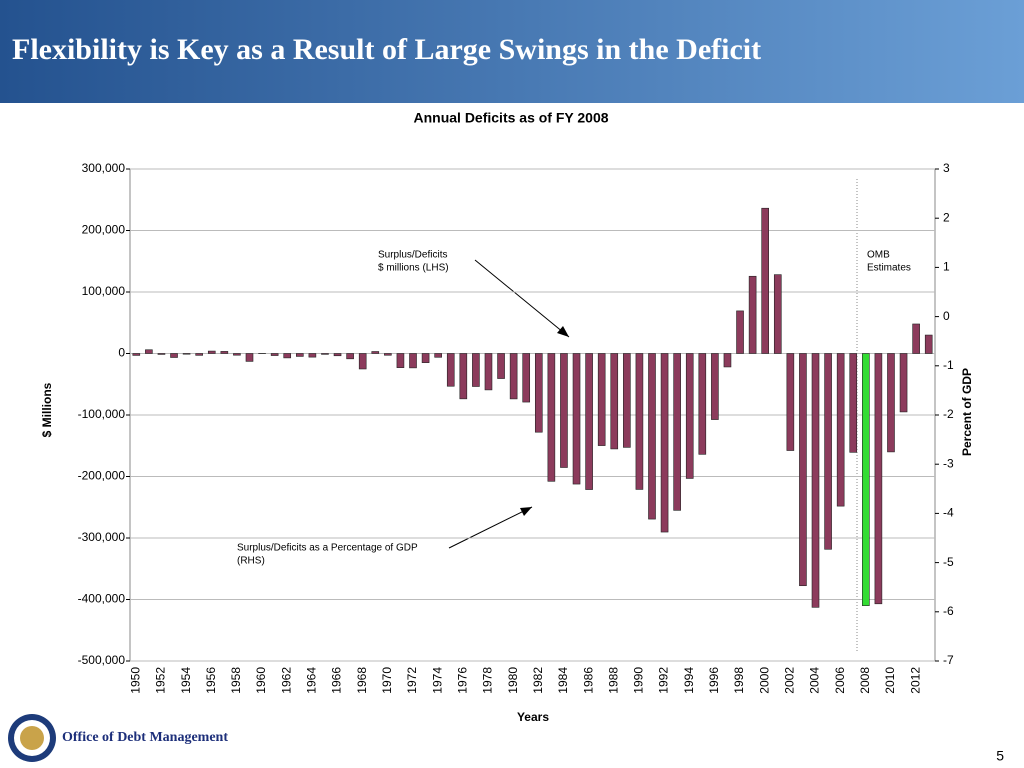 The image size is (1024, 768). Describe the element at coordinates (815, 680) in the screenshot. I see `x-tick-label: 2004` at that location.